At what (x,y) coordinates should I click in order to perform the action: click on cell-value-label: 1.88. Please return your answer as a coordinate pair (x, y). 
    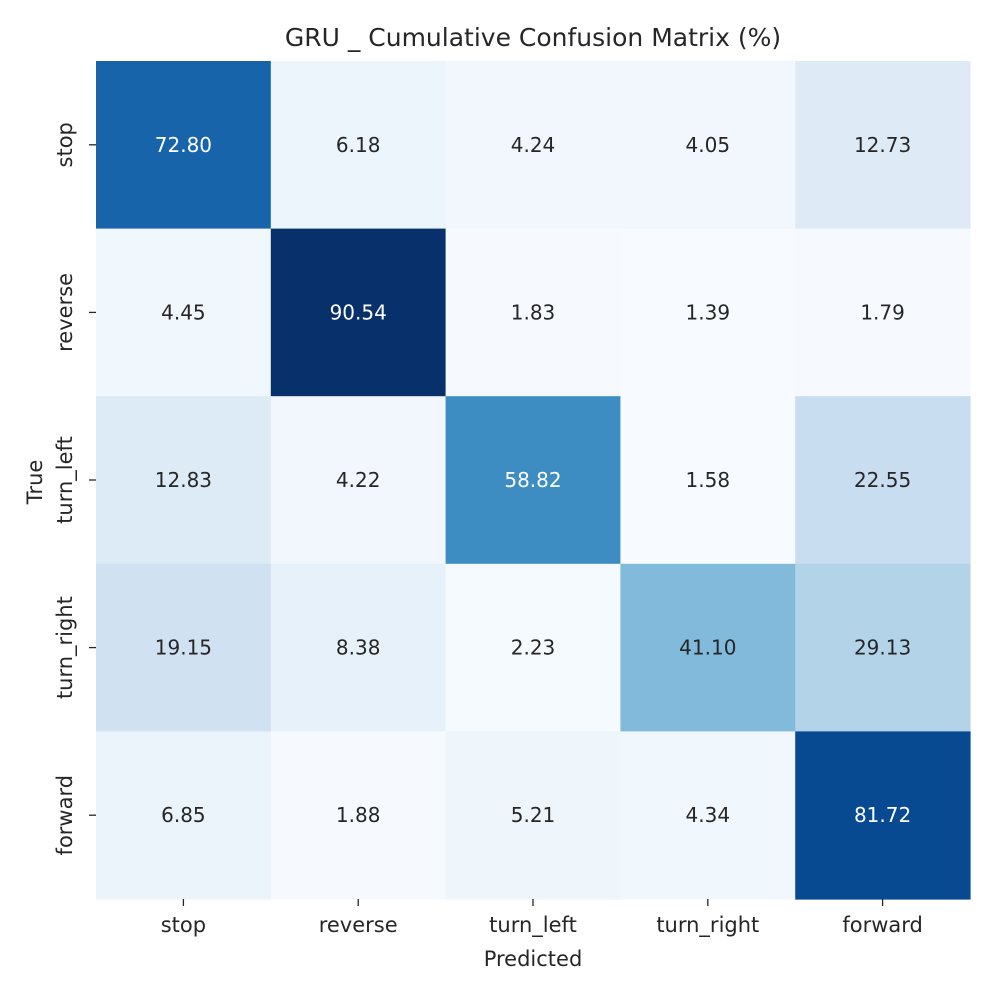
    Looking at the image, I should click on (358, 815).